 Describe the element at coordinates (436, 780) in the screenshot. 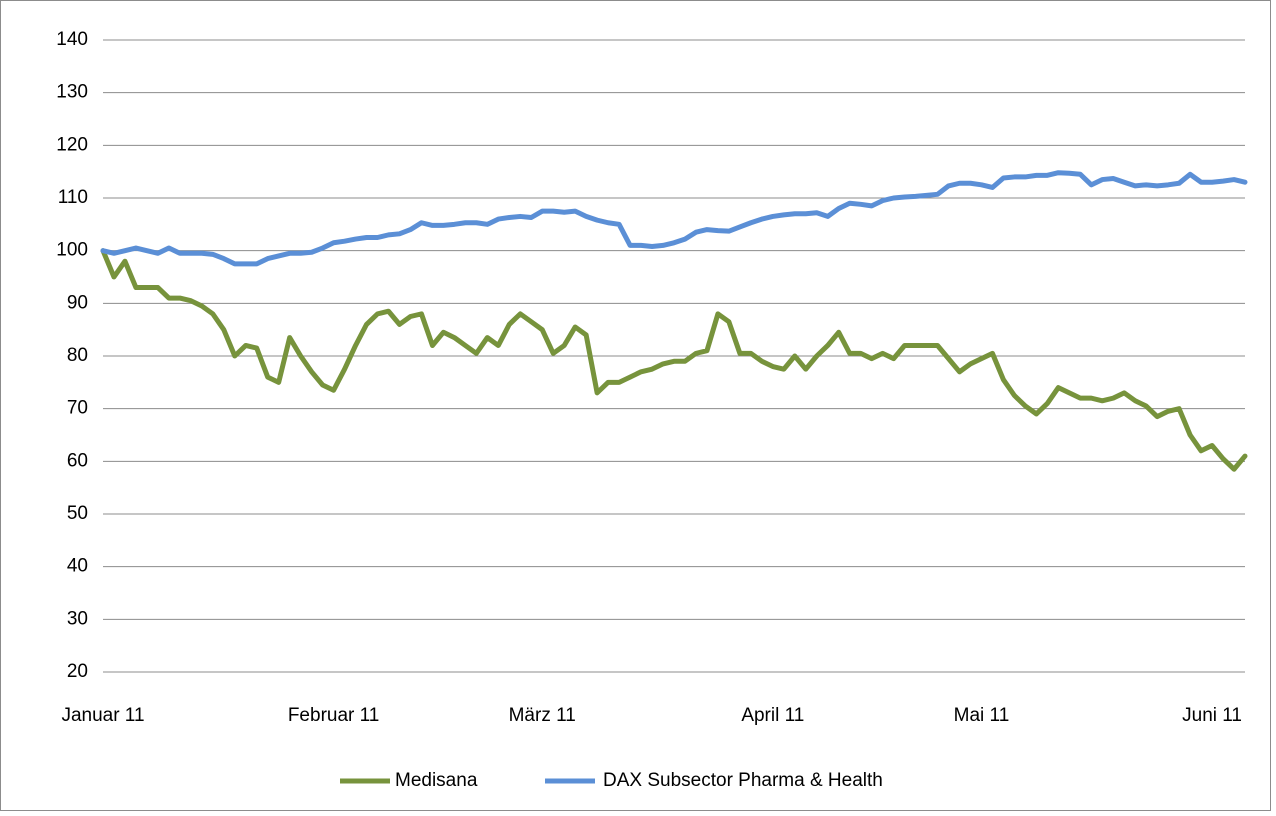

I see `legend-label: Medisana` at that location.